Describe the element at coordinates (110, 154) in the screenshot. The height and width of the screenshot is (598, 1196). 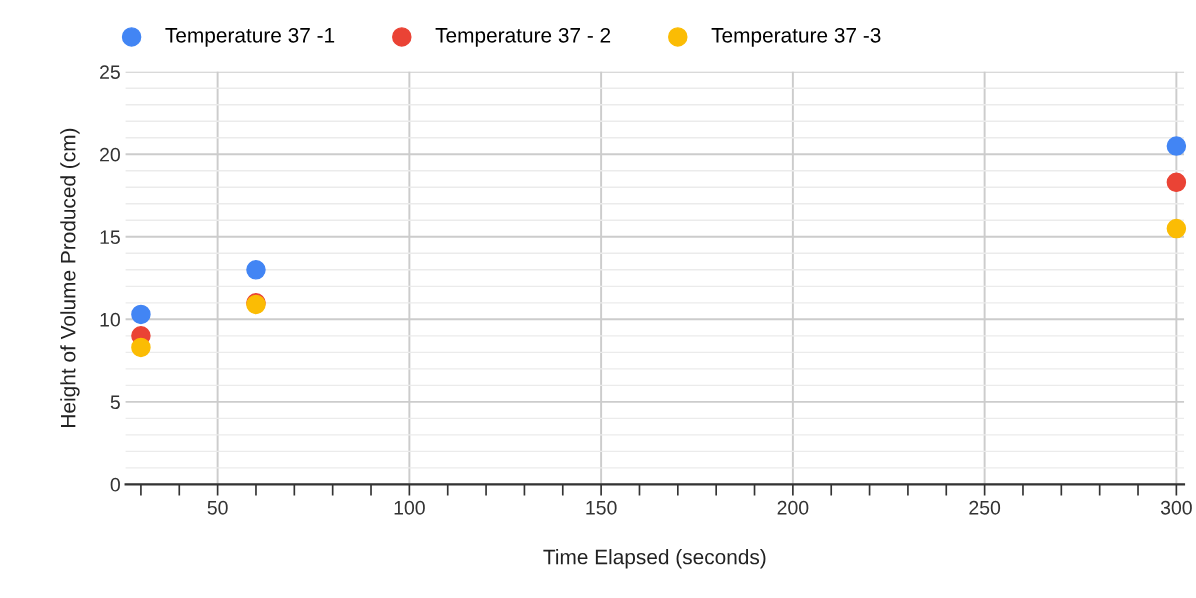
I see `y-tick-label: 20` at that location.